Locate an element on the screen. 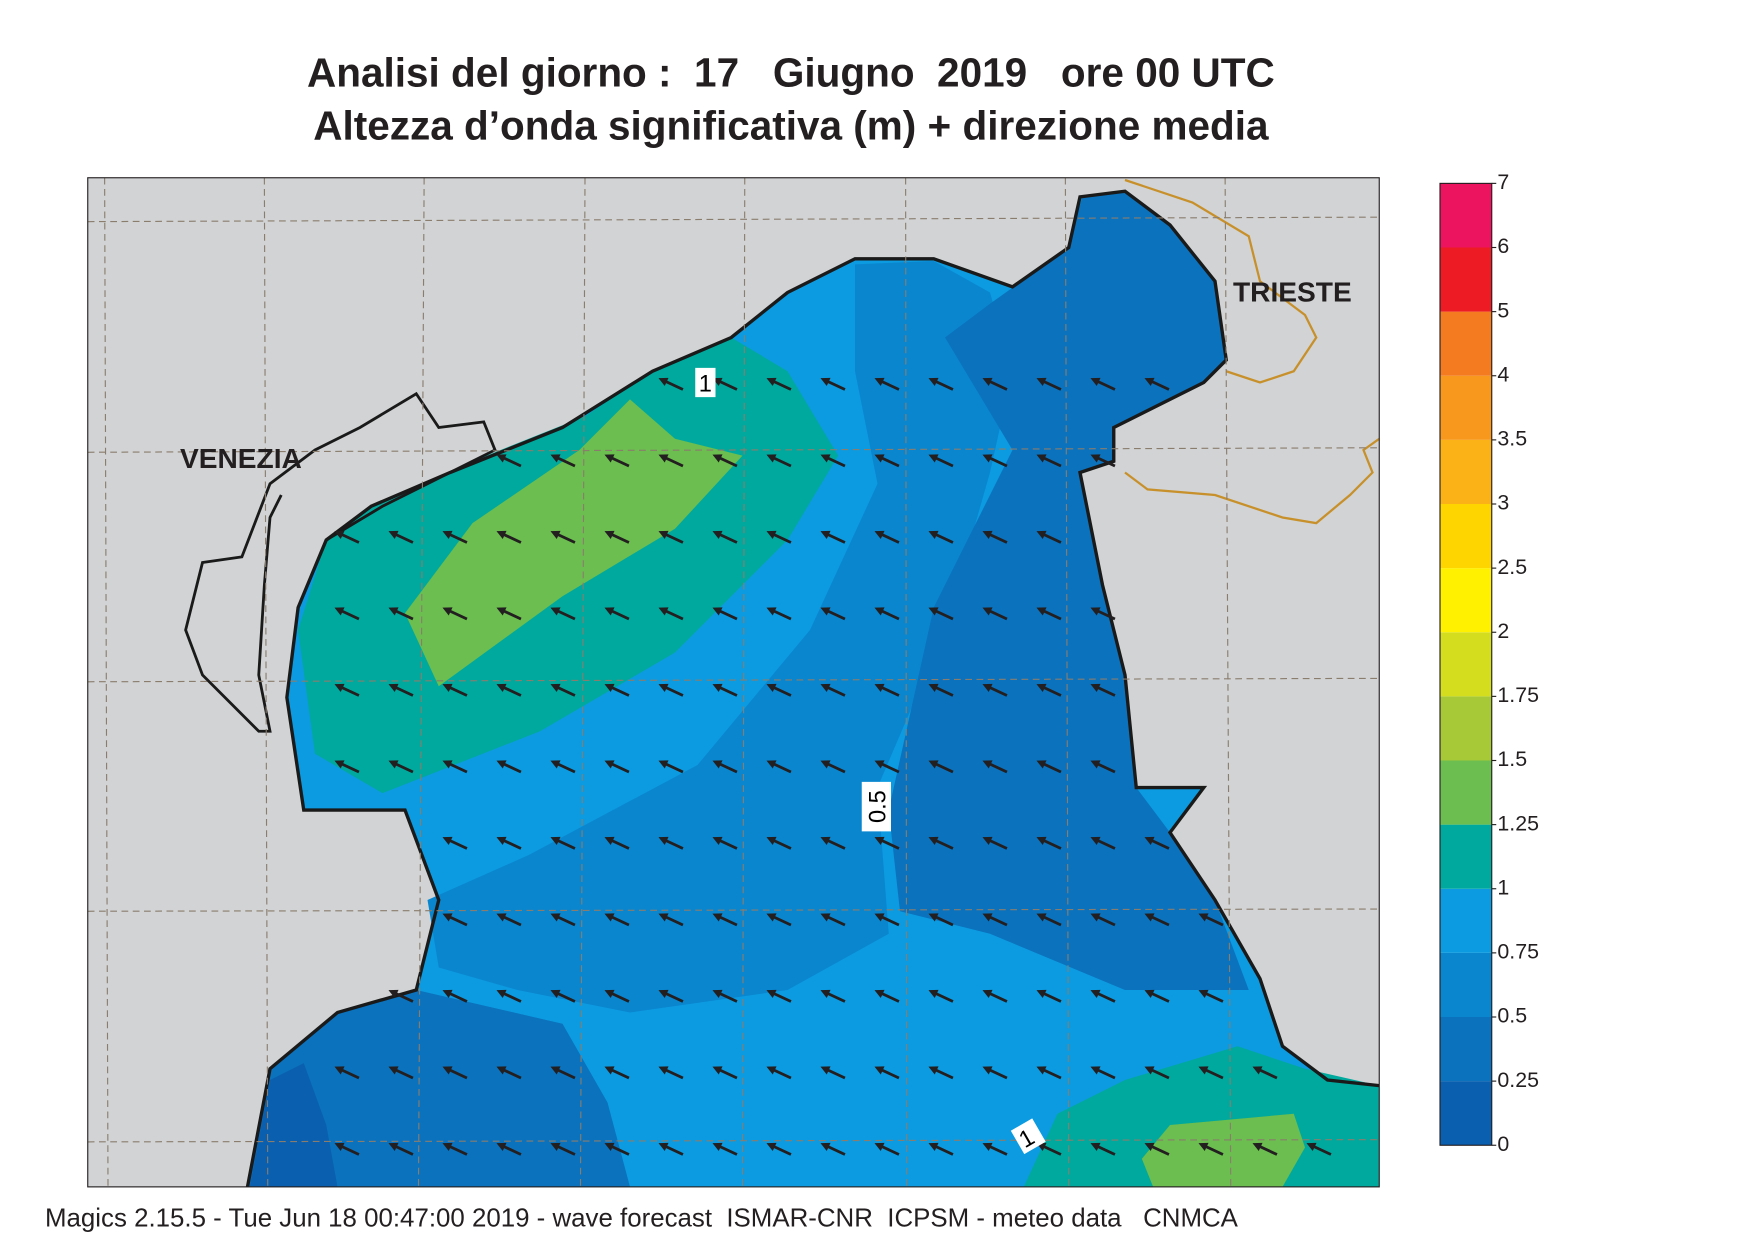 Image resolution: width=1755 pixels, height=1242 pixels. colorbar-tick-label: 0.75 is located at coordinates (1518, 952).